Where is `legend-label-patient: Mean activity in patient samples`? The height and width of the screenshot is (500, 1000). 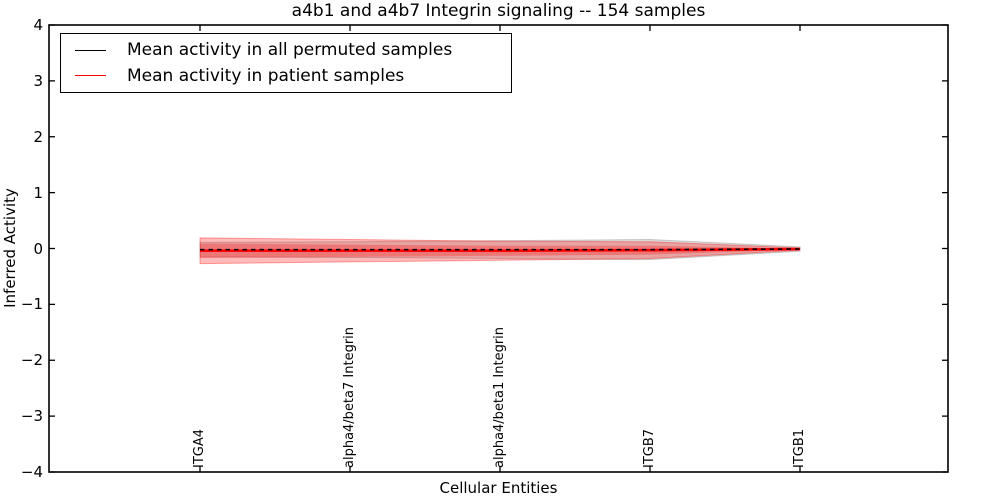
legend-label-patient: Mean activity in patient samples is located at coordinates (266, 75).